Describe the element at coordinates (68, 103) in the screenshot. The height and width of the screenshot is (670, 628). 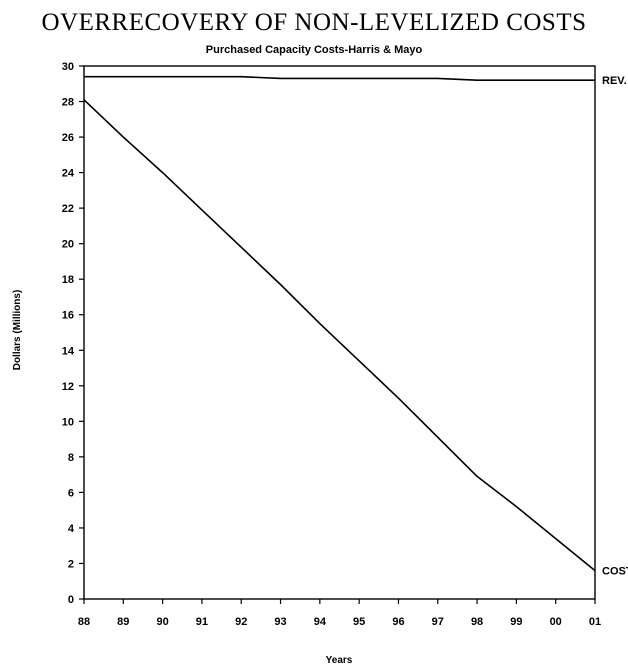
I see `y-tick-label: 28` at that location.